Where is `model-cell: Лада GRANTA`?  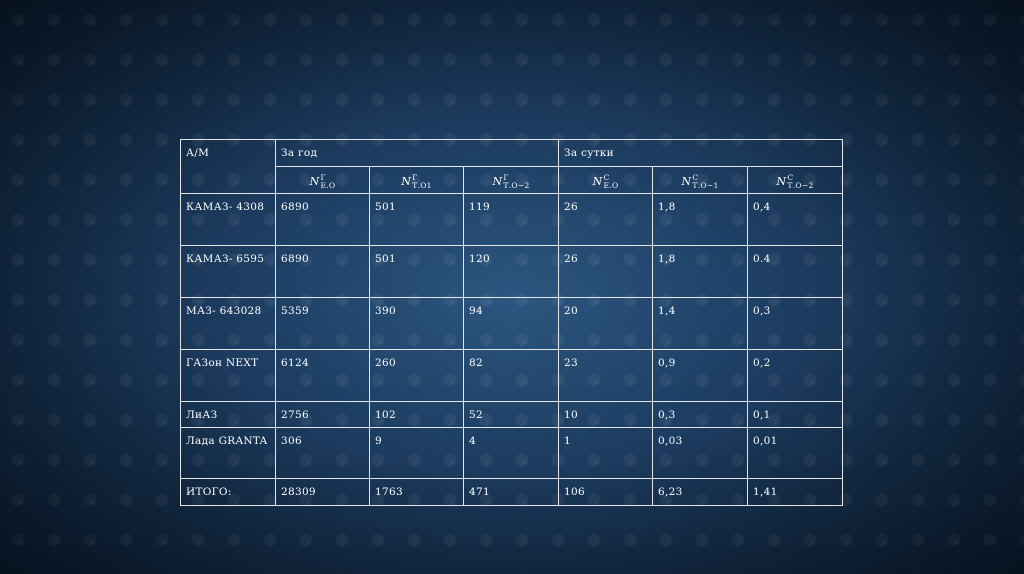
model-cell: Лада GRANTA is located at coordinates (228, 453).